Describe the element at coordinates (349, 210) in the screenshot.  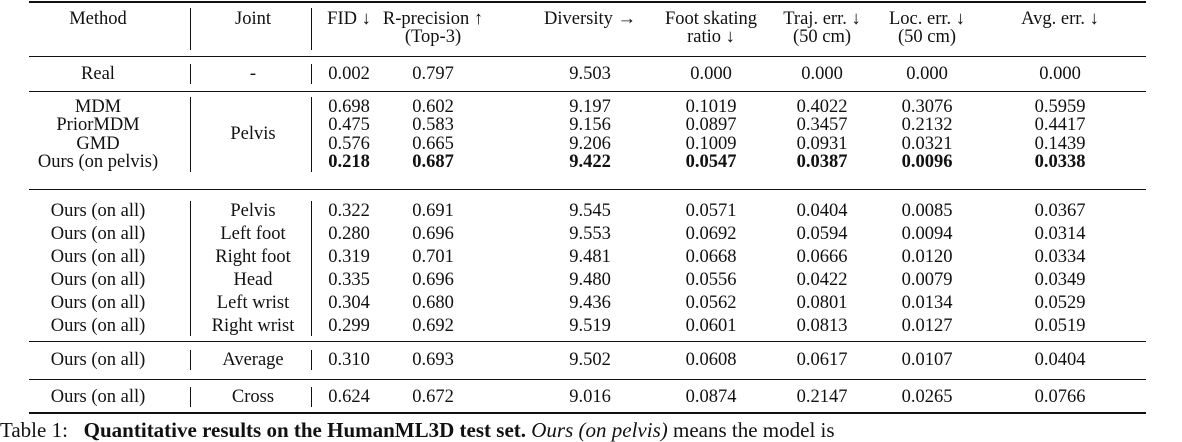
I see `value-cell: 0.322` at that location.